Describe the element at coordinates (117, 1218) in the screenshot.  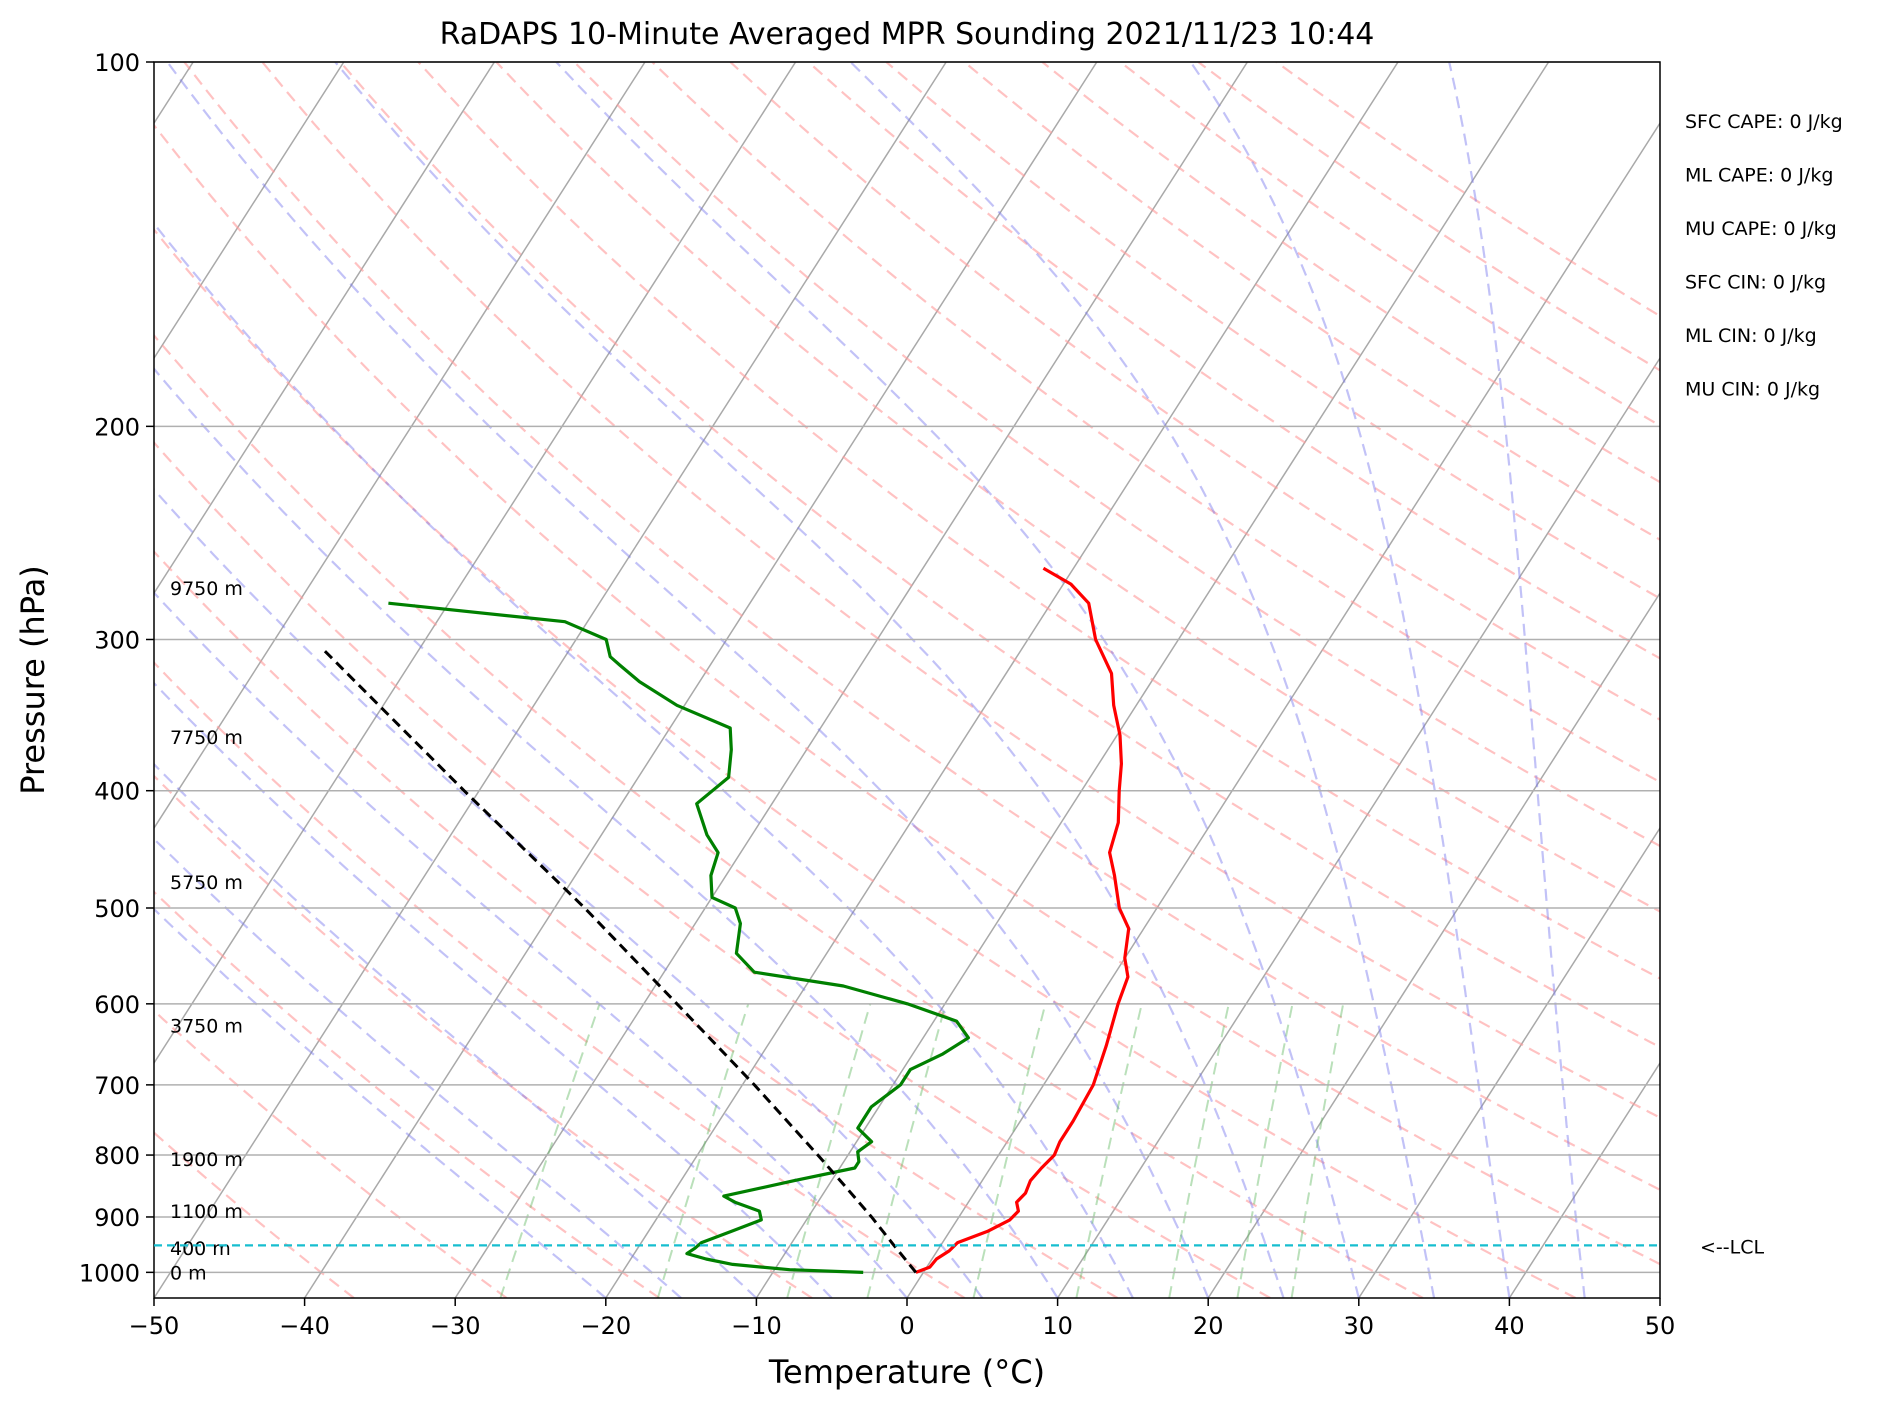
I see `y-tick-label: 900` at that location.